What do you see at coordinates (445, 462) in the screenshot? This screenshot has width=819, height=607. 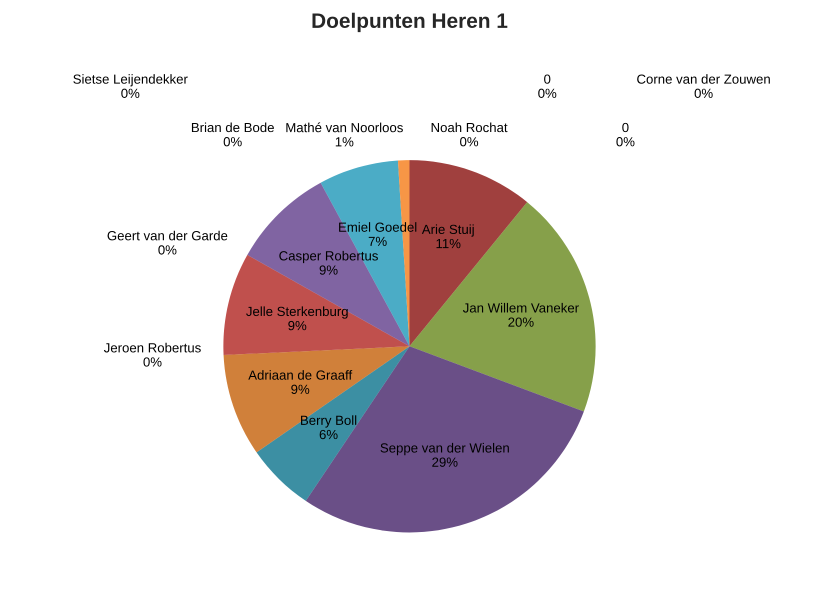 I see `data-label: 29%` at bounding box center [445, 462].